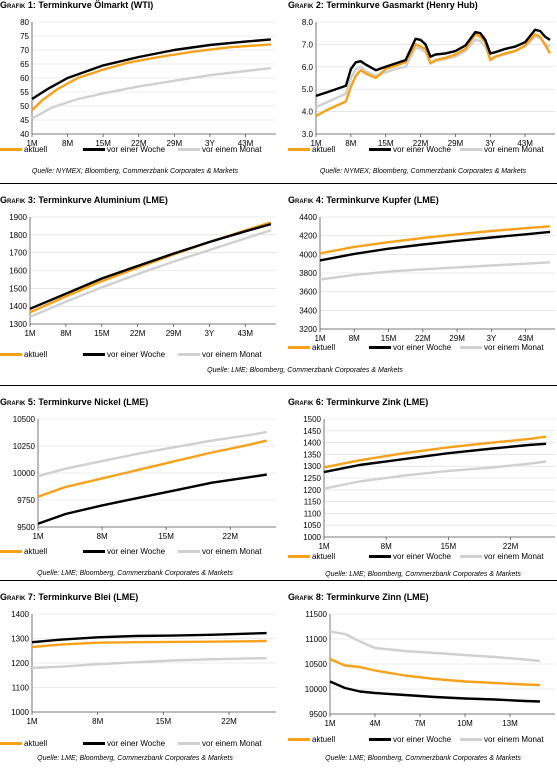 This screenshot has width=557, height=782. Describe the element at coordinates (103, 200) in the screenshot. I see `chart-title-text: Terminkurve Aluminium (LME)` at that location.